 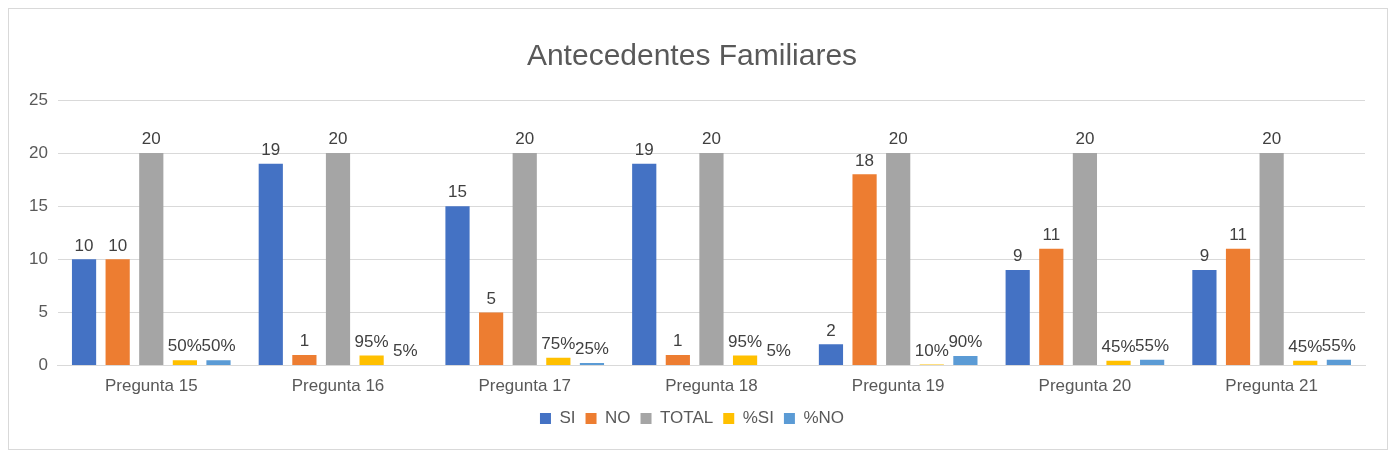 I want to click on data-label: 25%, so click(x=591, y=349).